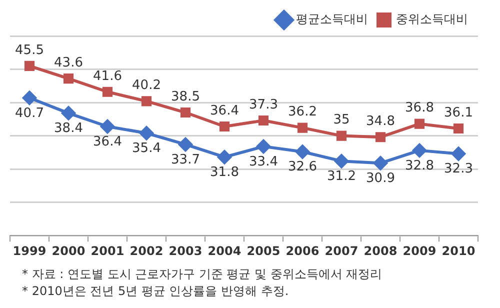  What do you see at coordinates (147, 251) in the screenshot?
I see `x-tick-label: 2002` at bounding box center [147, 251].